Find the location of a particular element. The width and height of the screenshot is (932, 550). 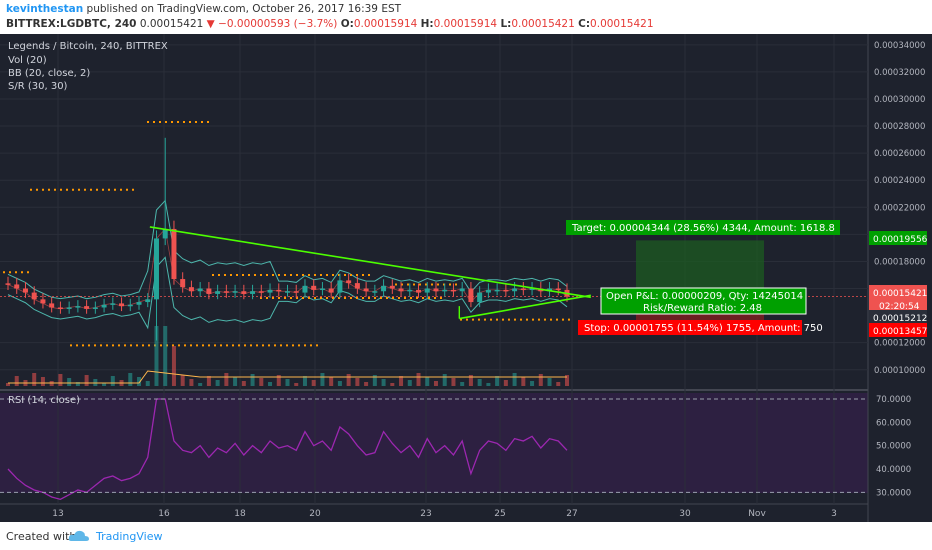

high-value: 0.00015914 is located at coordinates (465, 24).